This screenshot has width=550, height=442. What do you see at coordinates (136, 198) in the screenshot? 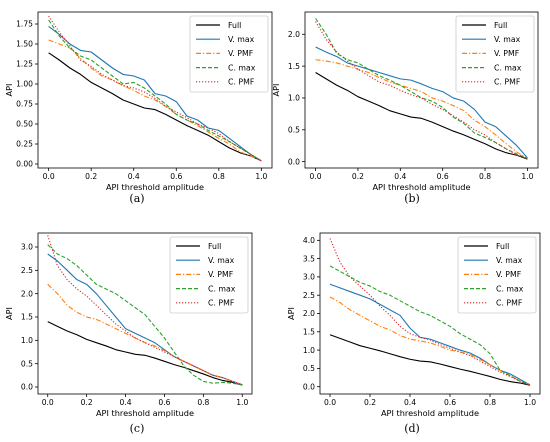
I see `panel-caption: (a)` at bounding box center [136, 198].